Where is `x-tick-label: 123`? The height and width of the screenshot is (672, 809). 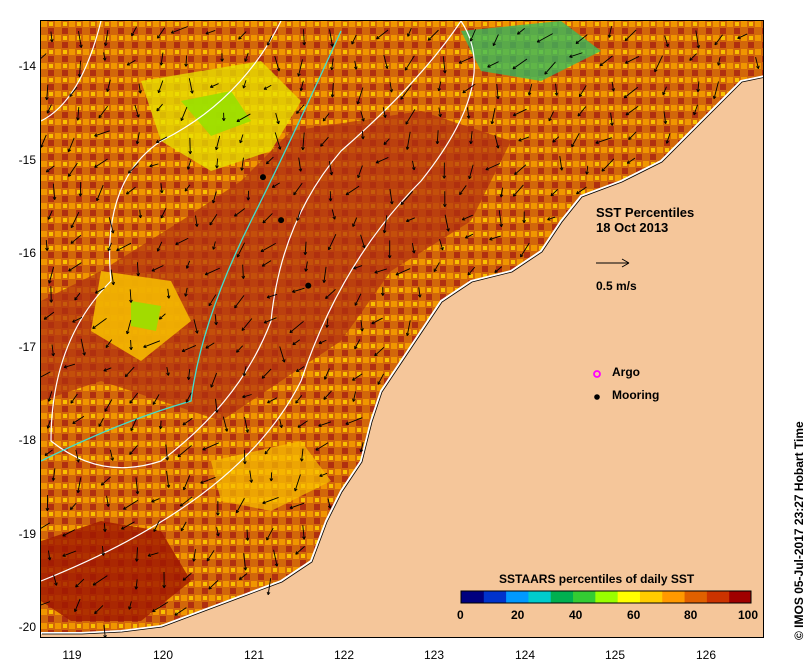
x-tick-label: 123 is located at coordinates (434, 655).